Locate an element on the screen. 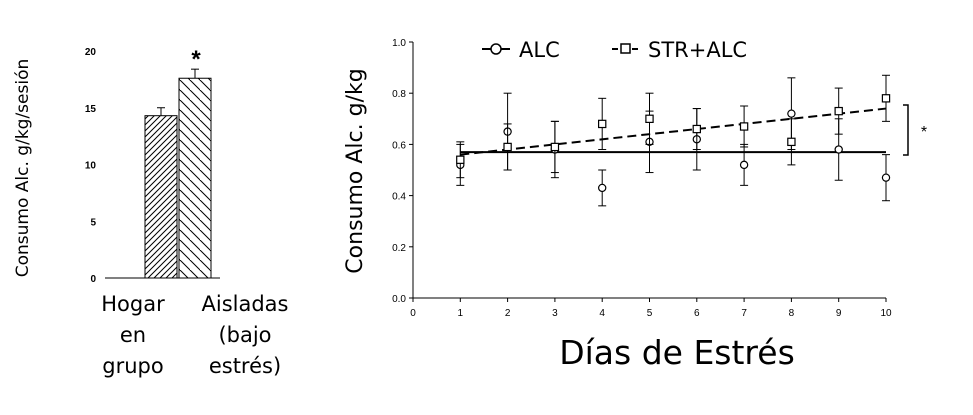 The image size is (973, 415). line-chart-x-ticks: 0 1 2 3 4 5 6 7 8 9 10 is located at coordinates (651, 308).